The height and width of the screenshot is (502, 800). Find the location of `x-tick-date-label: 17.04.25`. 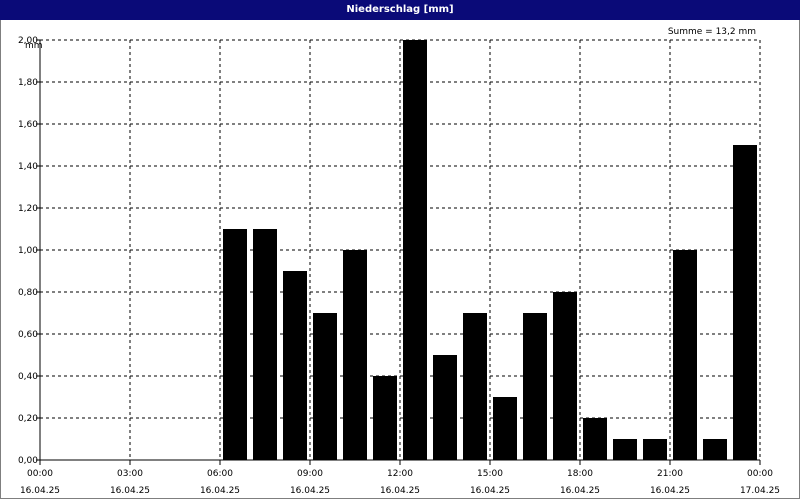

x-tick-date-label: 17.04.25 is located at coordinates (760, 491).